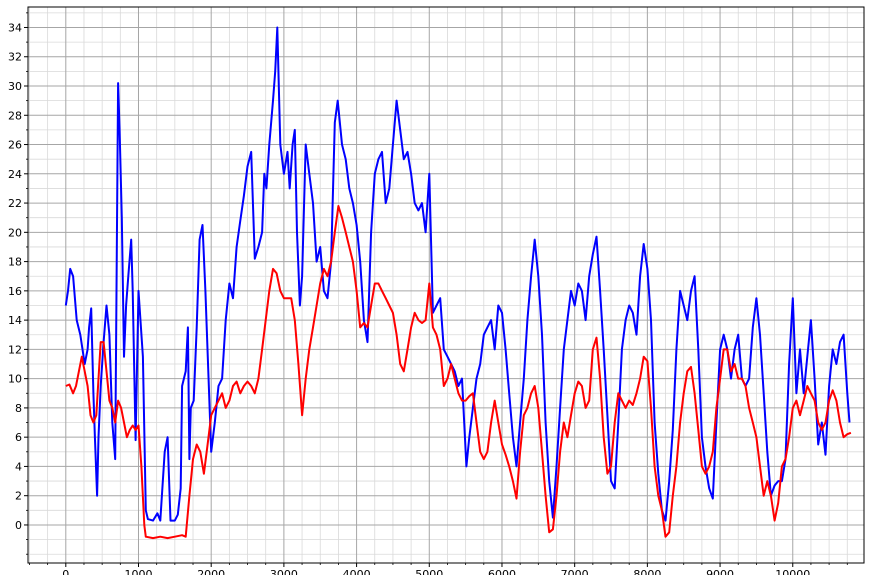 The width and height of the screenshot is (871, 575). Describe the element at coordinates (575, 571) in the screenshot. I see `x-tick-label: 7000` at that location.